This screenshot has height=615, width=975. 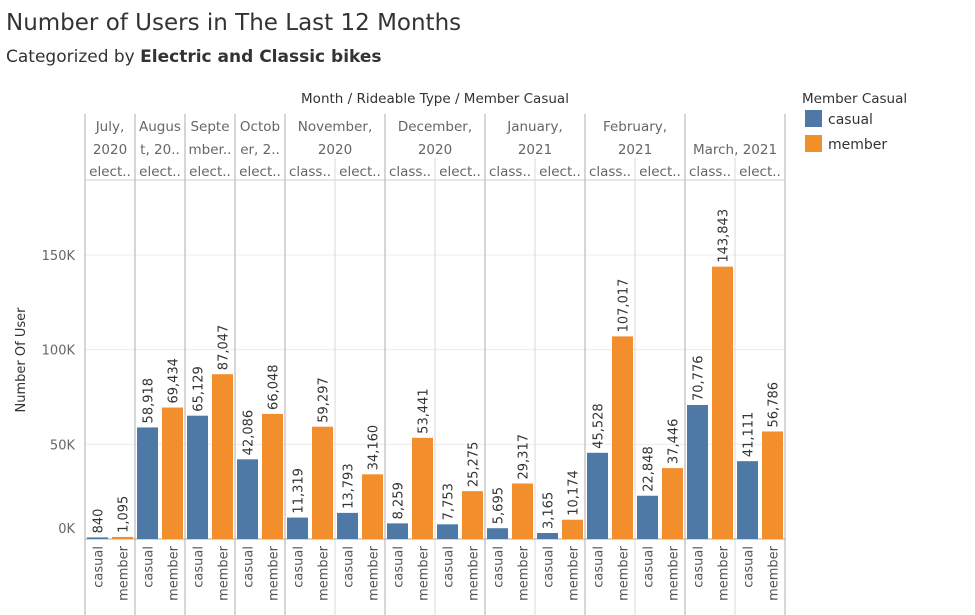 What do you see at coordinates (174, 381) in the screenshot?
I see `data-label: 69,434` at bounding box center [174, 381].